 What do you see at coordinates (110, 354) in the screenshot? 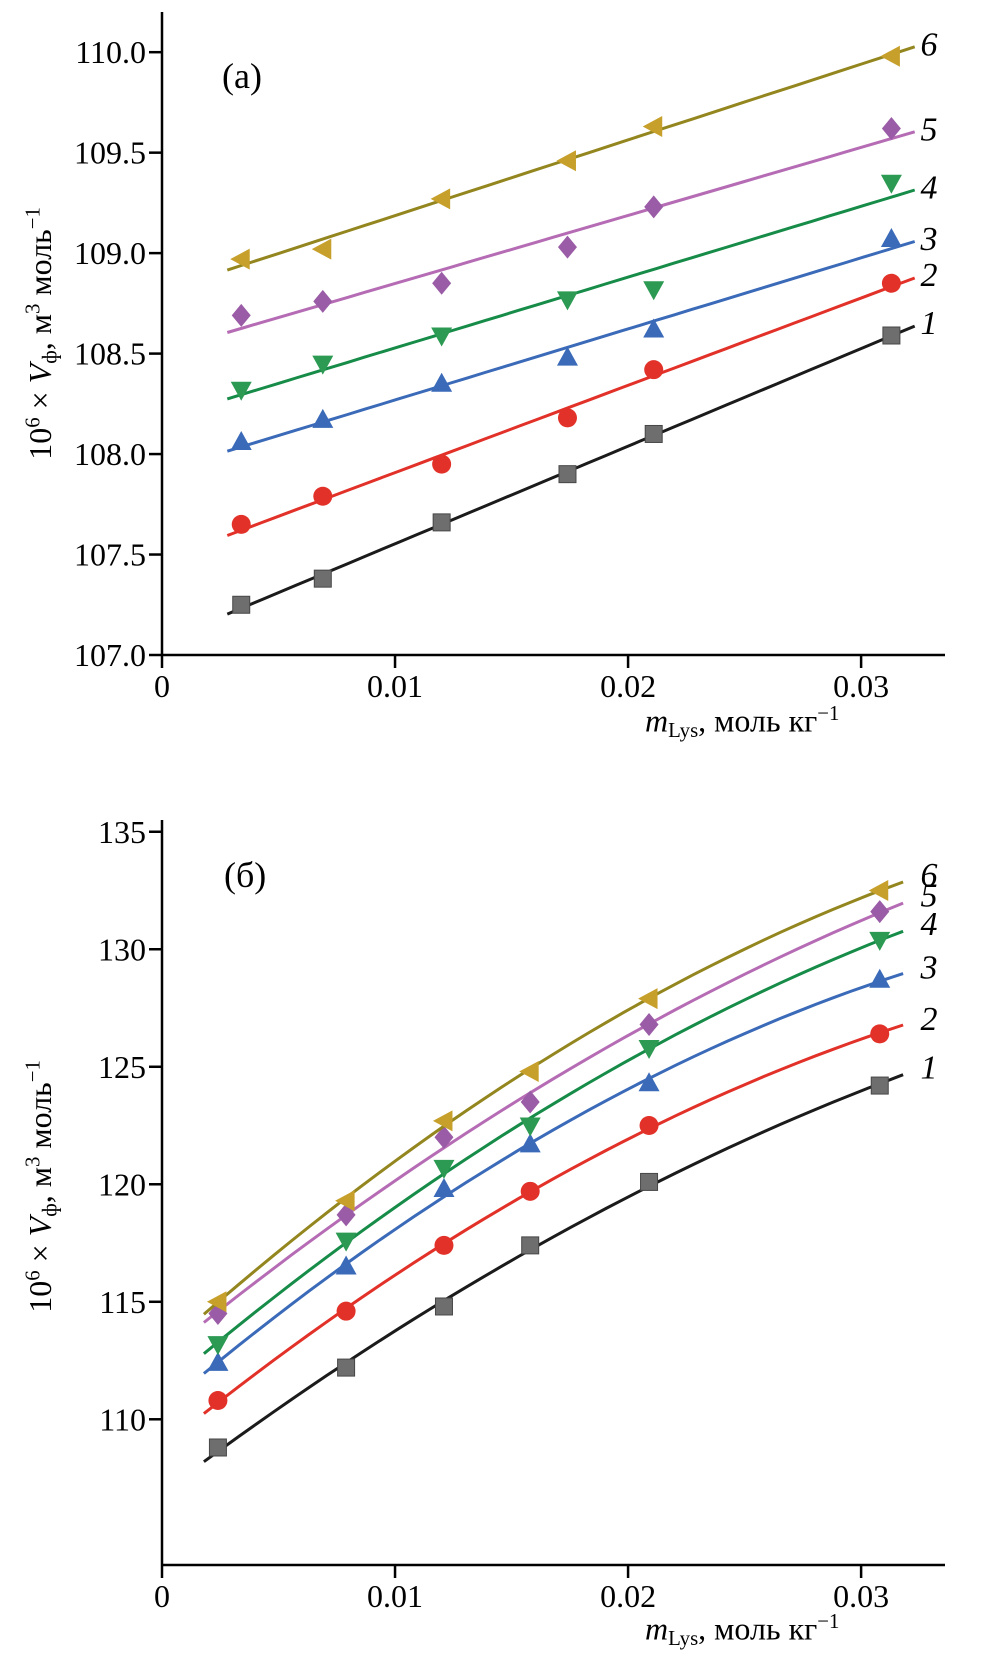
I see `y-tick-label: 108.5` at bounding box center [110, 354].